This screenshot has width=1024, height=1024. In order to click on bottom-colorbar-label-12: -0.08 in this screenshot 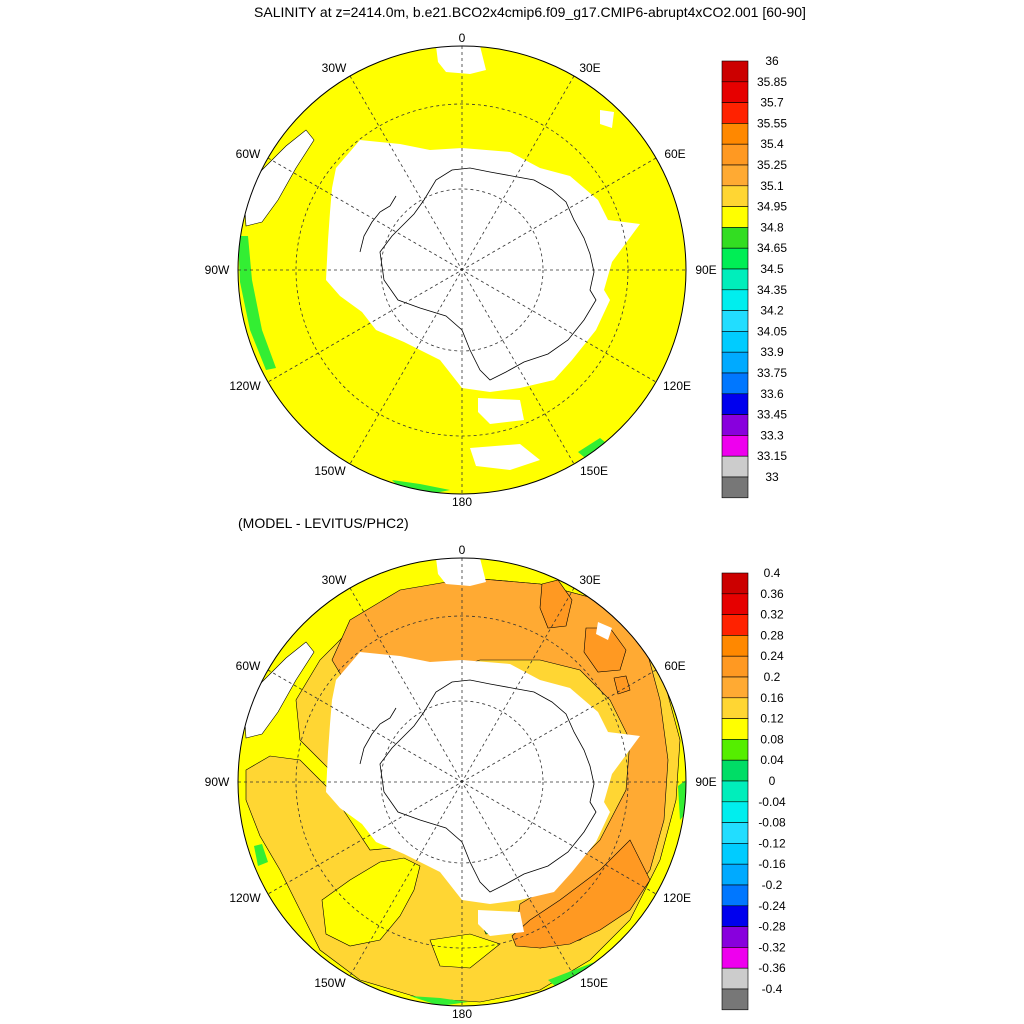, I will do `click(772, 823)`.